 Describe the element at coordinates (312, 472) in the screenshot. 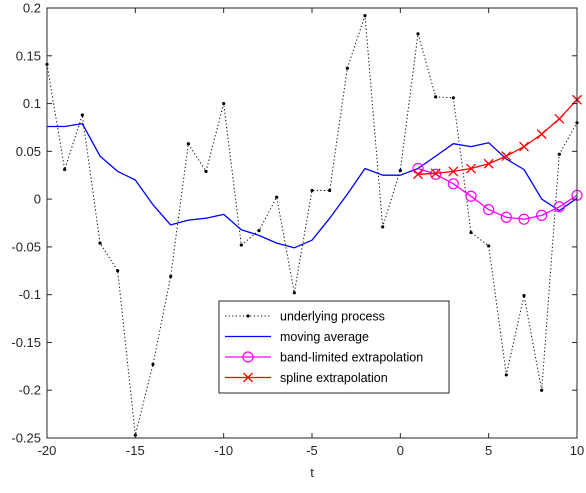

I see `x-axis-label: t` at that location.